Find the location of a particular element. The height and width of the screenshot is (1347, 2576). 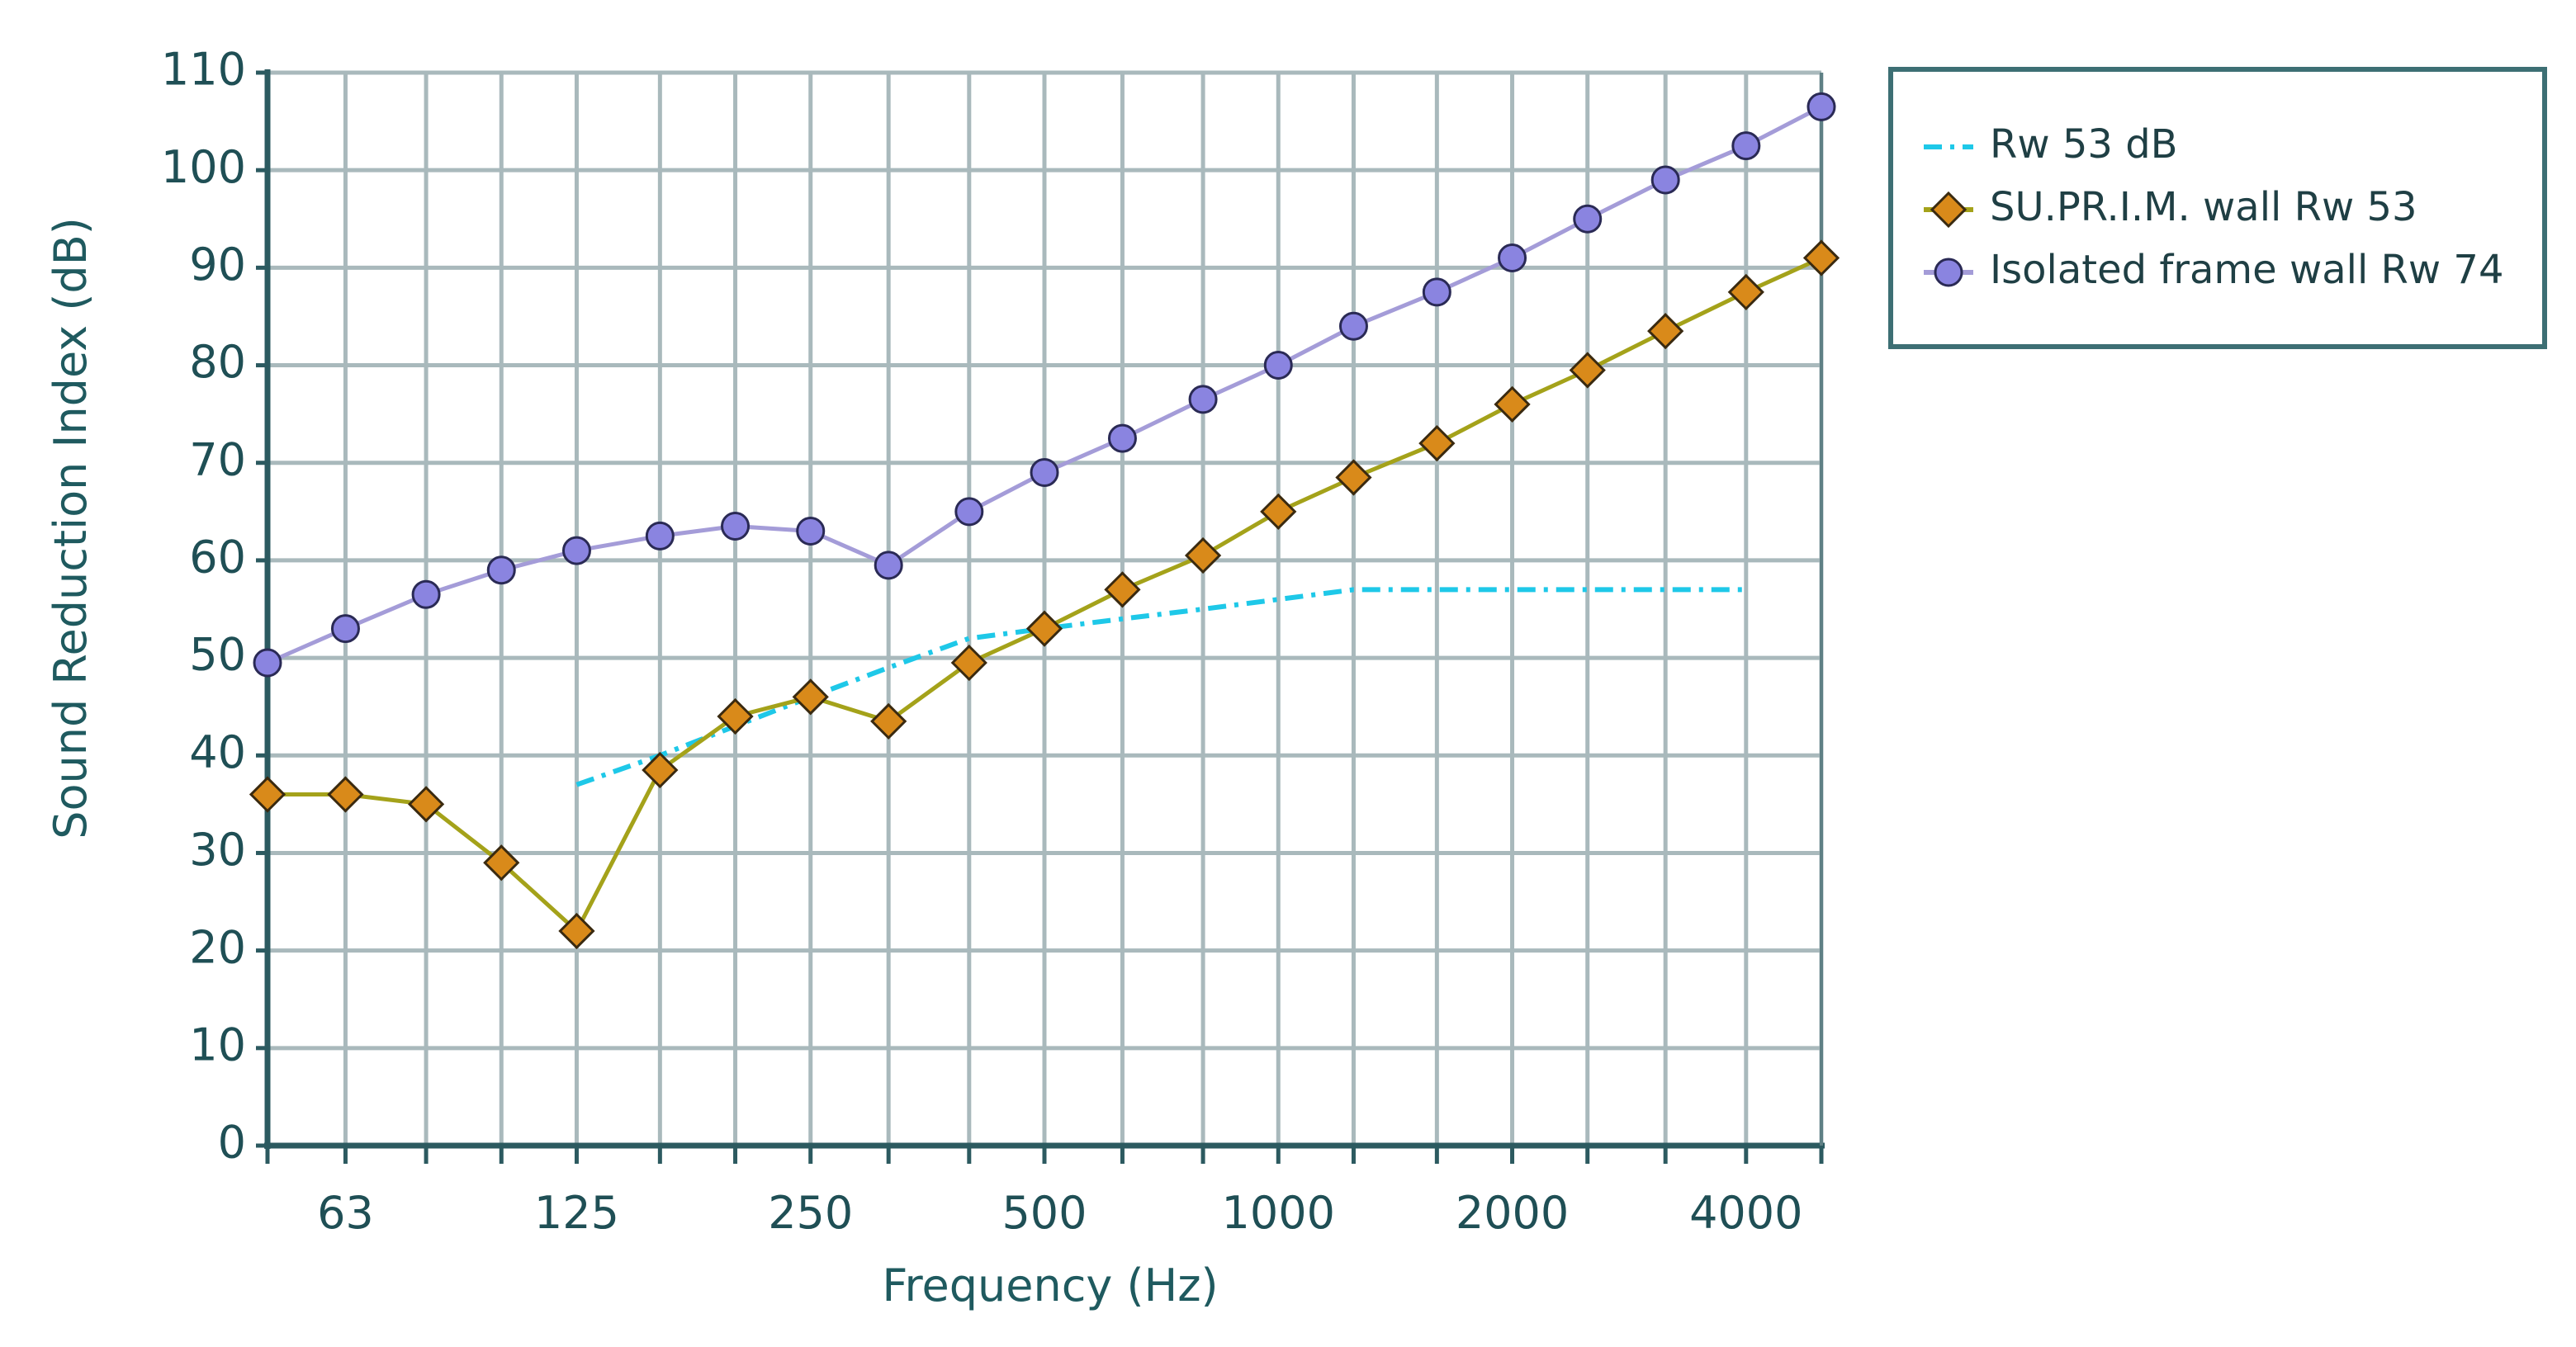

legend-label-rw53: Rw 53 dB is located at coordinates (2084, 144).